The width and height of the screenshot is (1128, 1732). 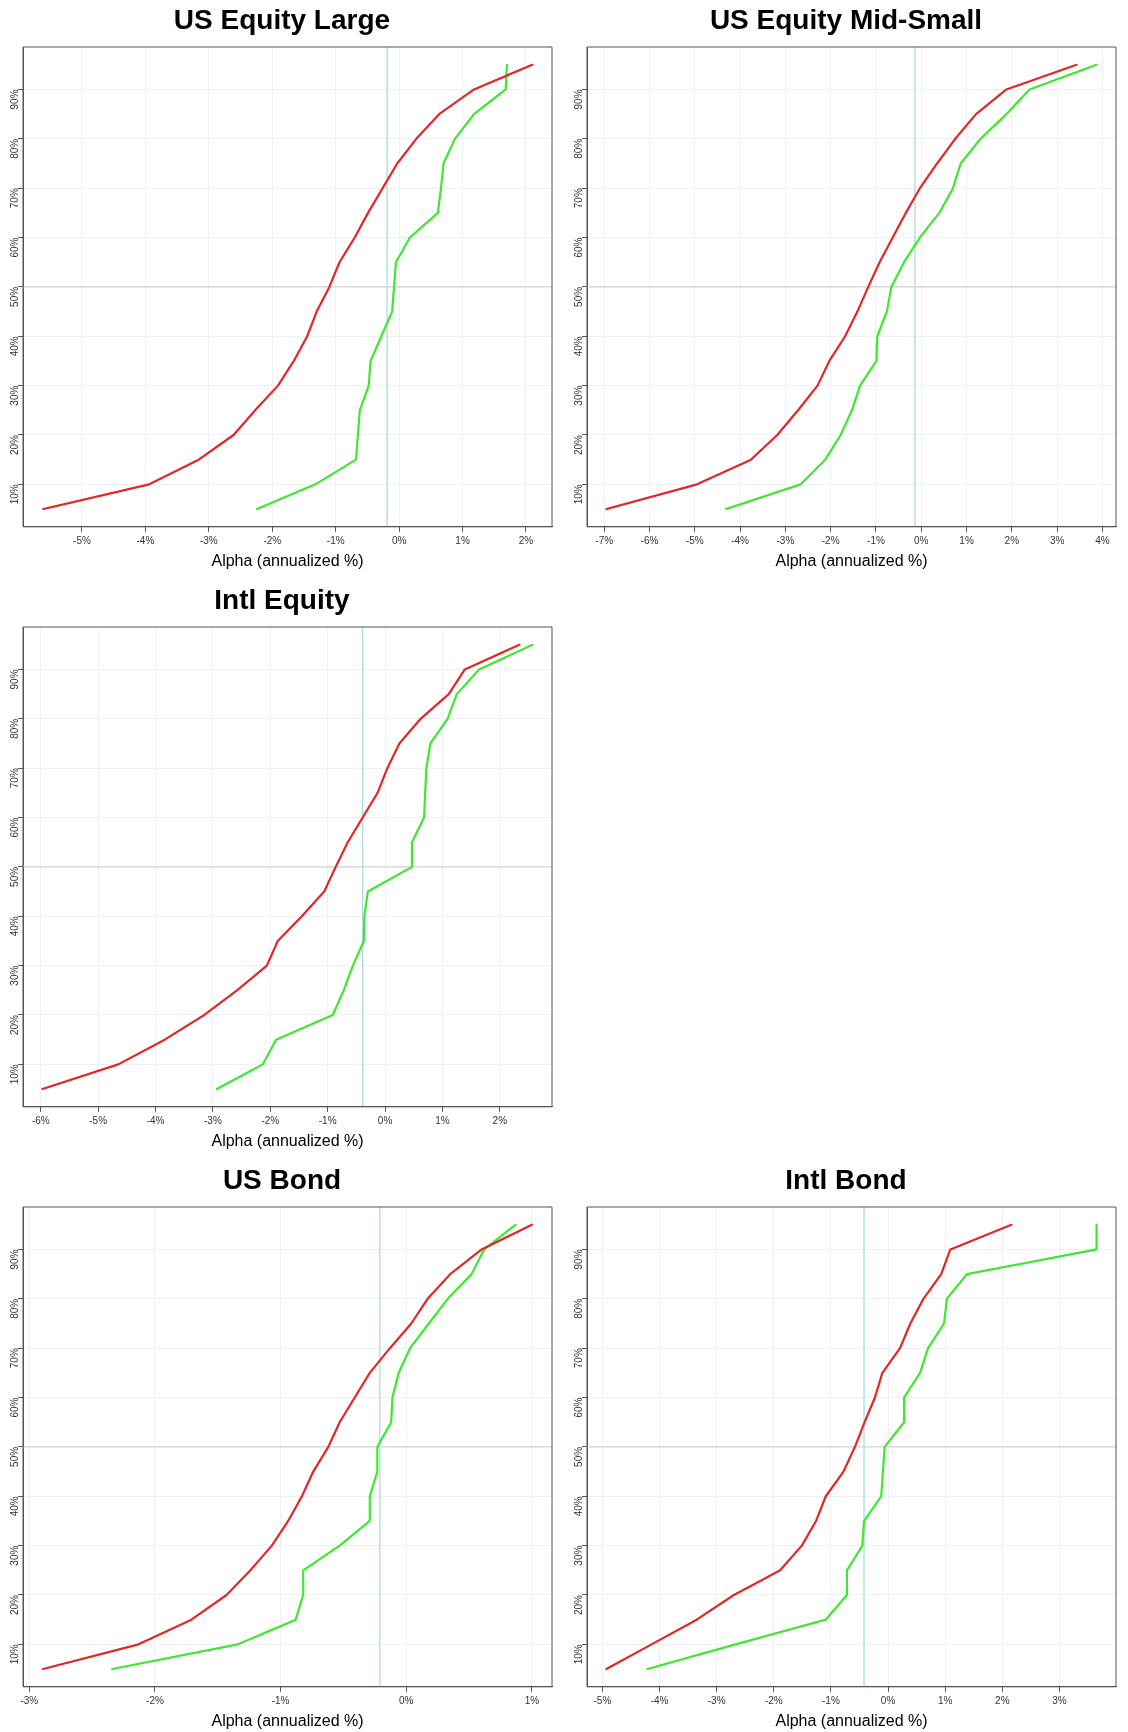 What do you see at coordinates (282, 600) in the screenshot?
I see `chart-title: Intl Equity` at bounding box center [282, 600].